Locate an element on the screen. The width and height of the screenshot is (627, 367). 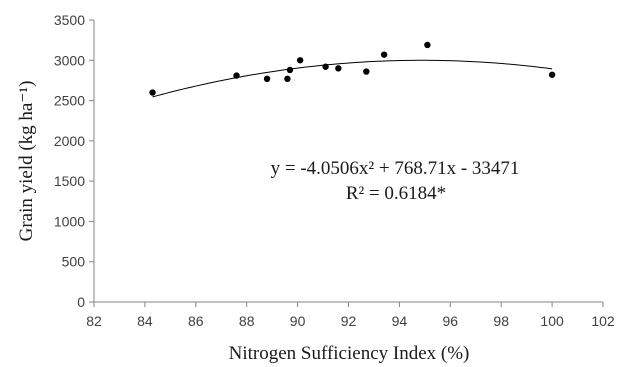
data-points is located at coordinates (352, 68).